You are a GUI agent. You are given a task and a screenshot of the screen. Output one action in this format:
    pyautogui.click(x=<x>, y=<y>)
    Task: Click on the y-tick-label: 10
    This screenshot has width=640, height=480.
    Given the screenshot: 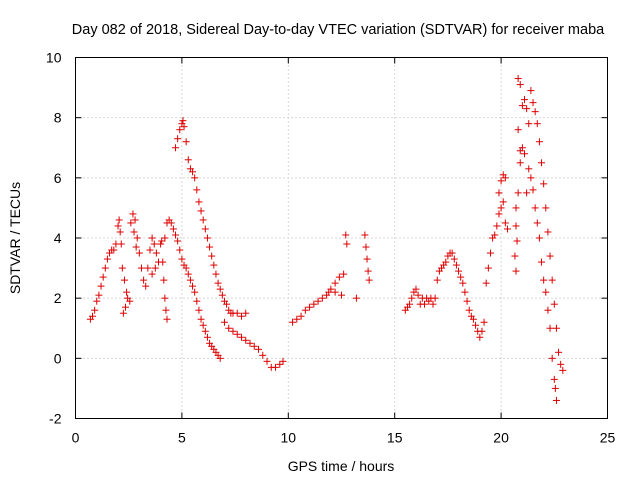 What is the action you would take?
    pyautogui.click(x=54, y=58)
    